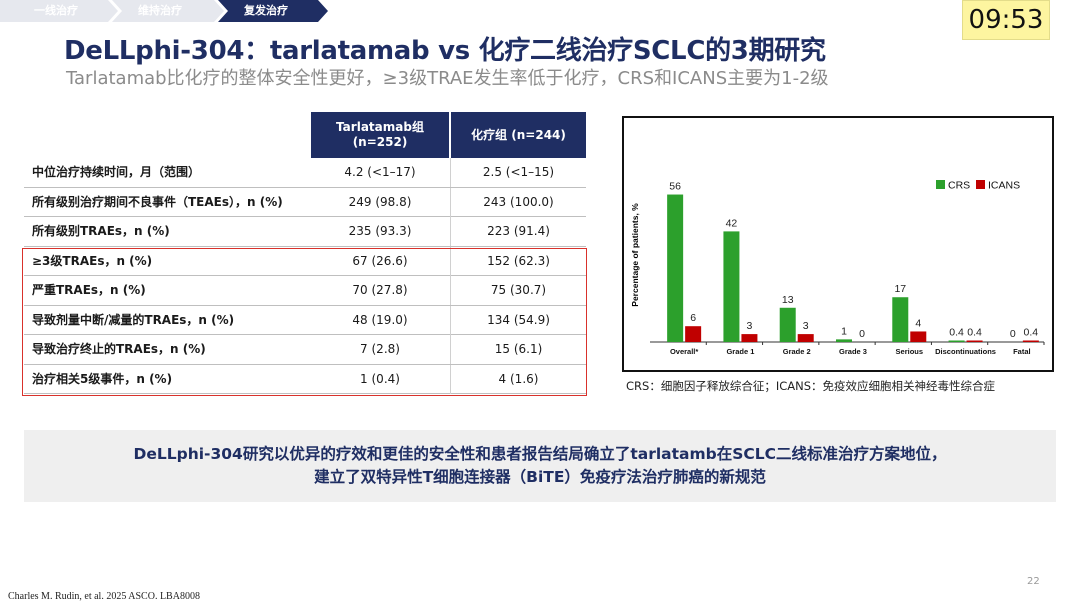 This screenshot has height=606, width=1080. Describe the element at coordinates (273, 11) in the screenshot. I see `breadcrumb-item-relapse: 复发治疗` at that location.